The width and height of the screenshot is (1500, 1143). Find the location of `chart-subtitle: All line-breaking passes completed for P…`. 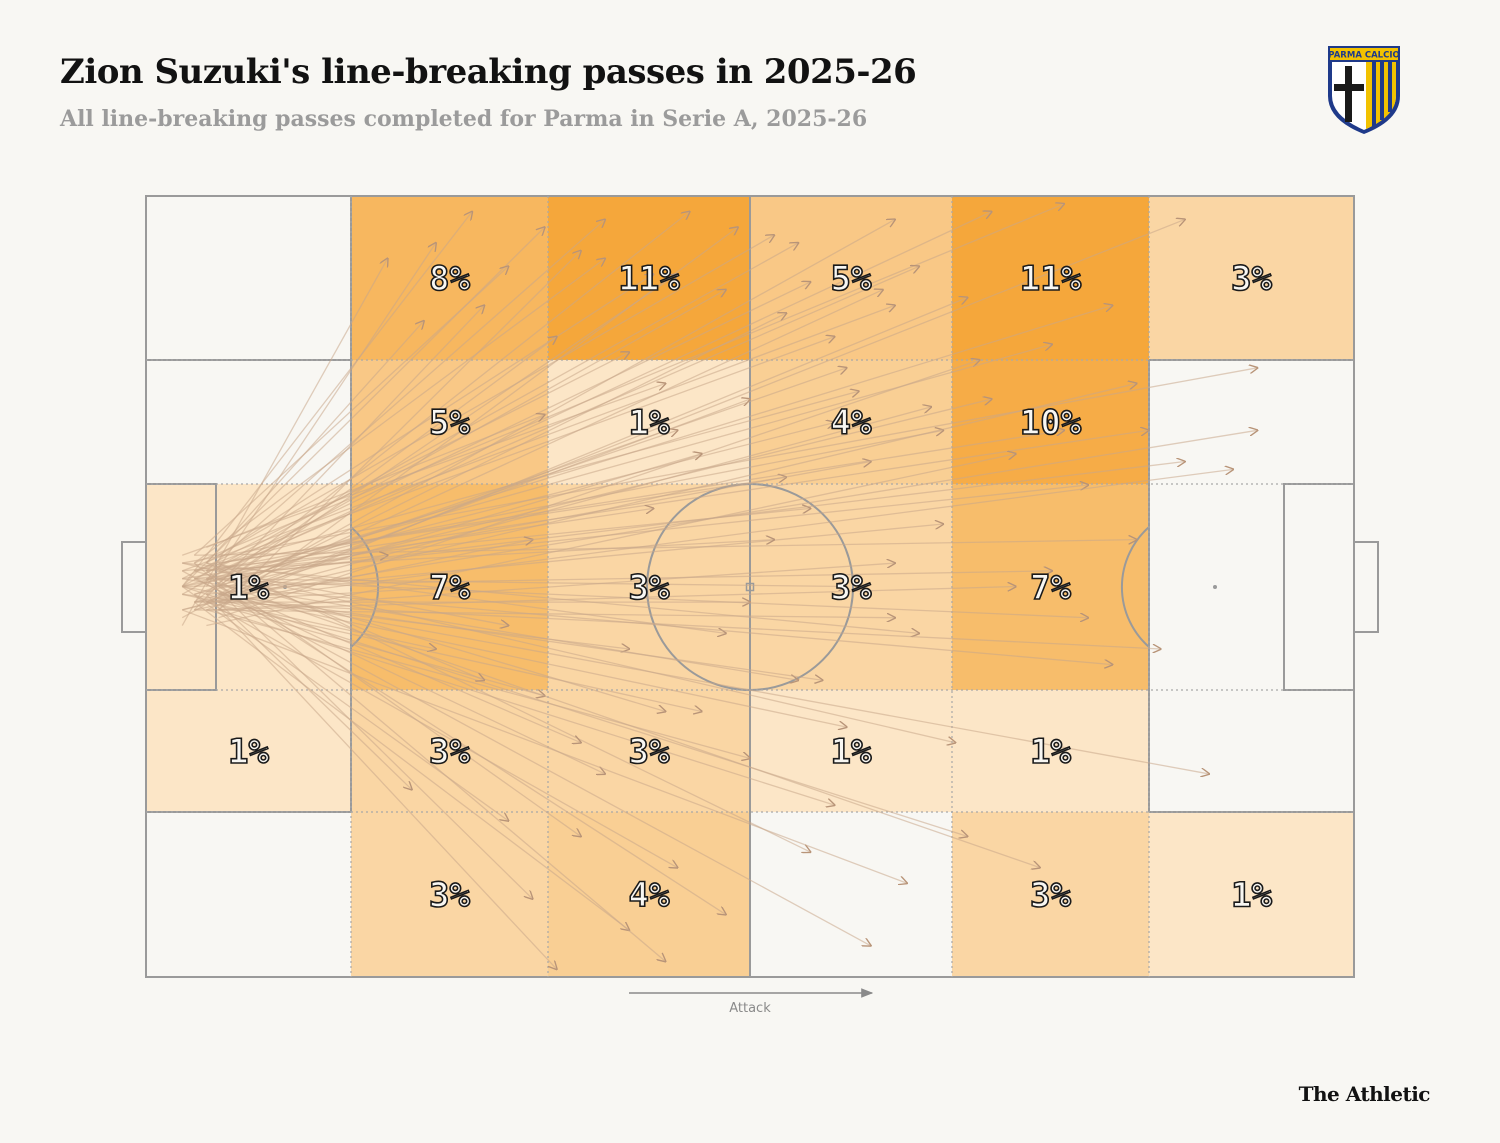

chart-subtitle: All line-breaking passes completed for P… is located at coordinates (464, 119).